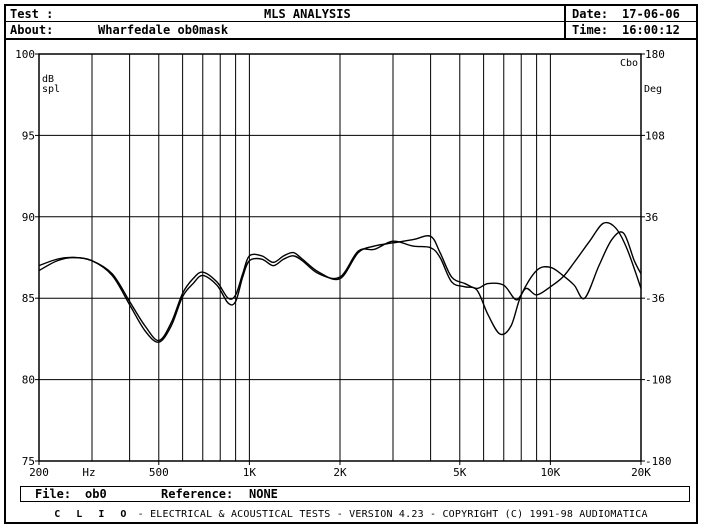 Image resolution: width=705 pixels, height=530 pixels. What do you see at coordinates (651, 14) in the screenshot?
I see `date-value: 17-06-06` at bounding box center [651, 14].